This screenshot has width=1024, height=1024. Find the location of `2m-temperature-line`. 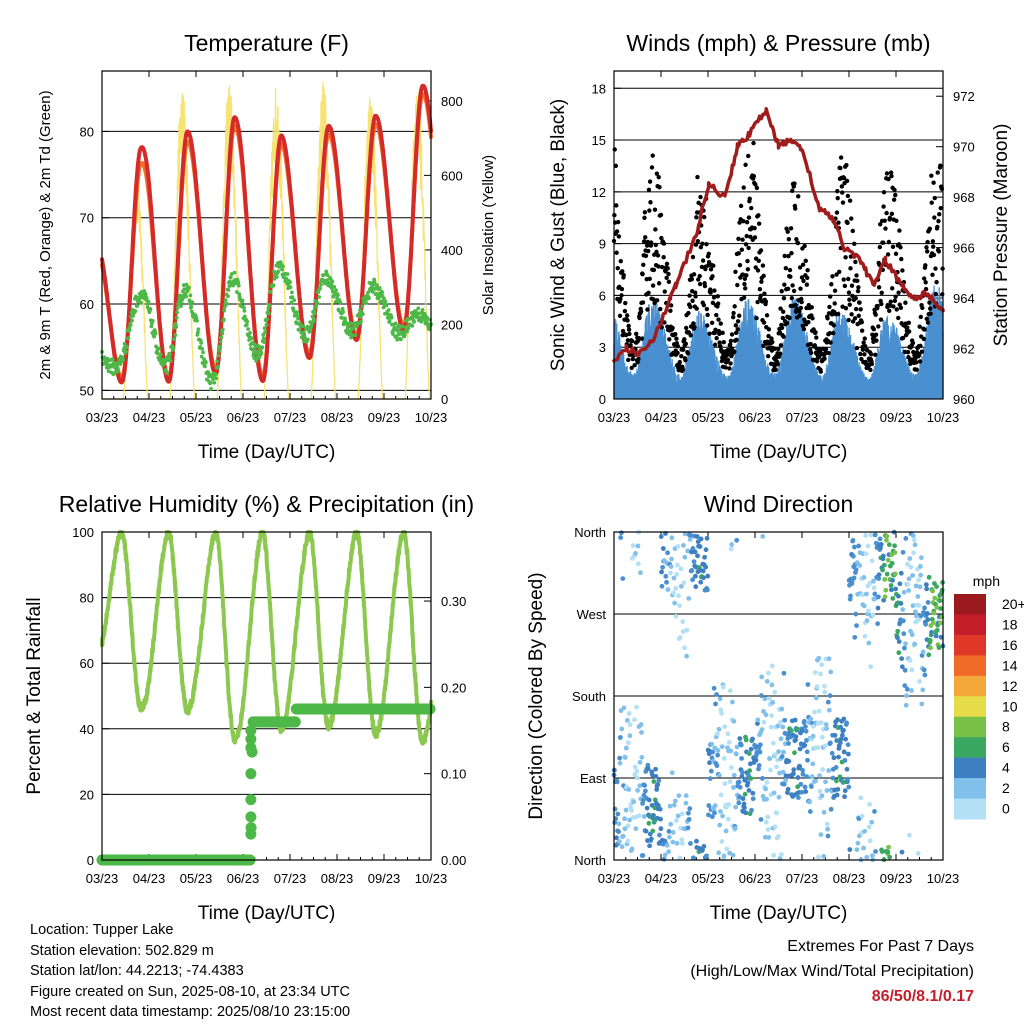

2m-temperature-line is located at coordinates (266, 234).